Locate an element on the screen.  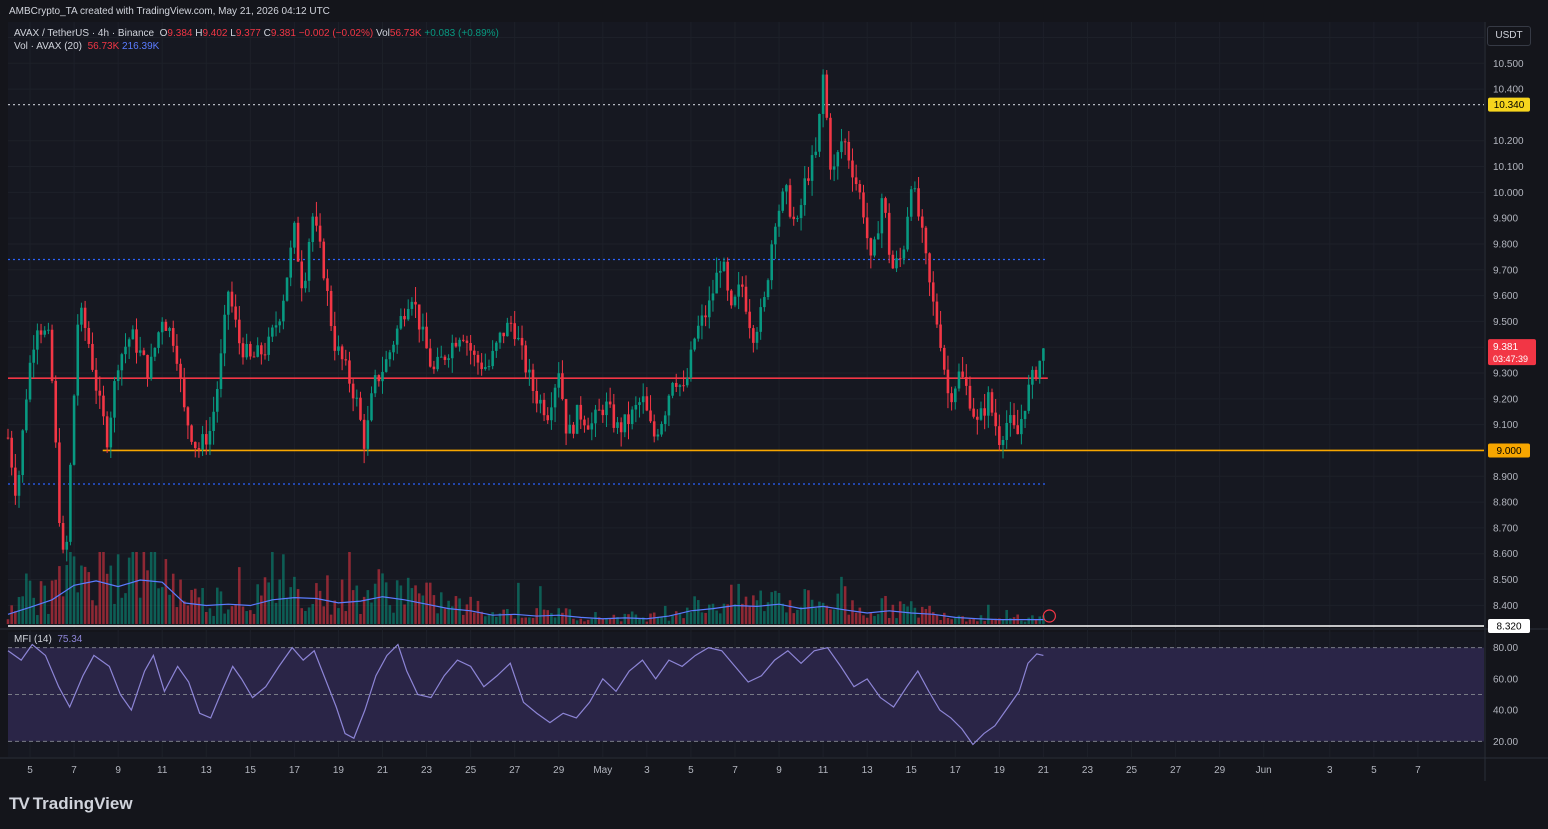
volume-title: Vol · AVAX (20) is located at coordinates (48, 46).